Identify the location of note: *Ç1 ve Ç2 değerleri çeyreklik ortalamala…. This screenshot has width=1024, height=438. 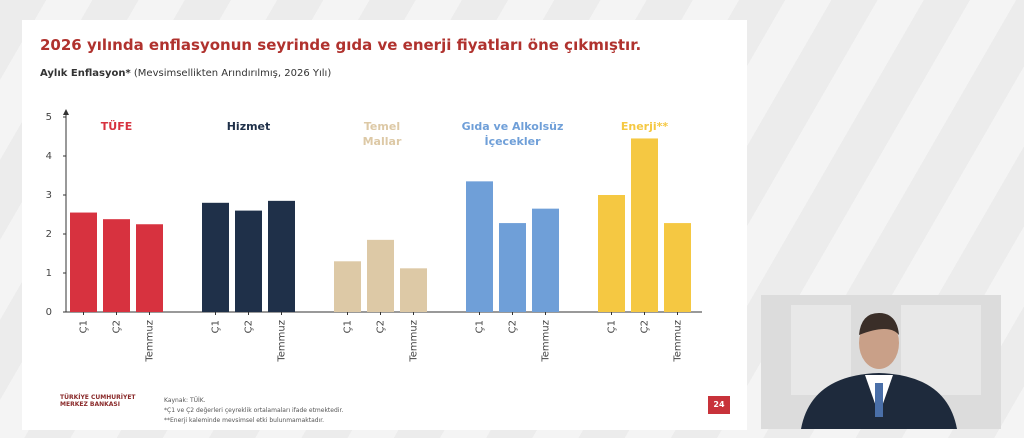
(254, 410).